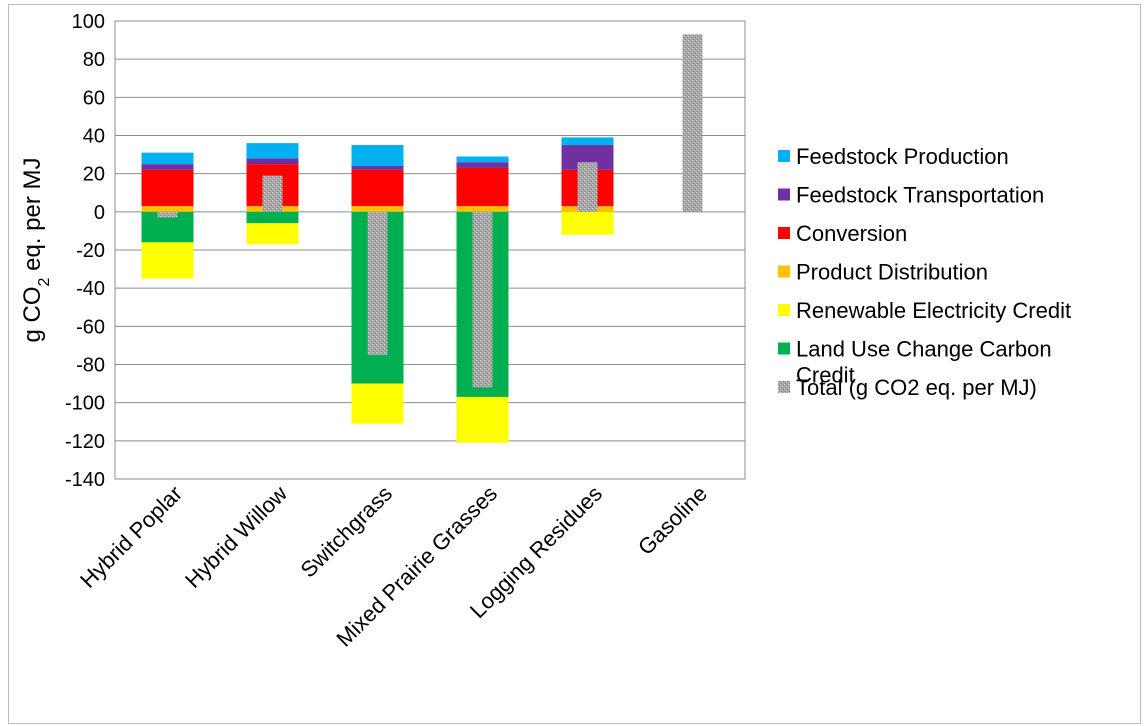 This screenshot has width=1144, height=726. I want to click on y-tick-label: 100, so click(88, 22).